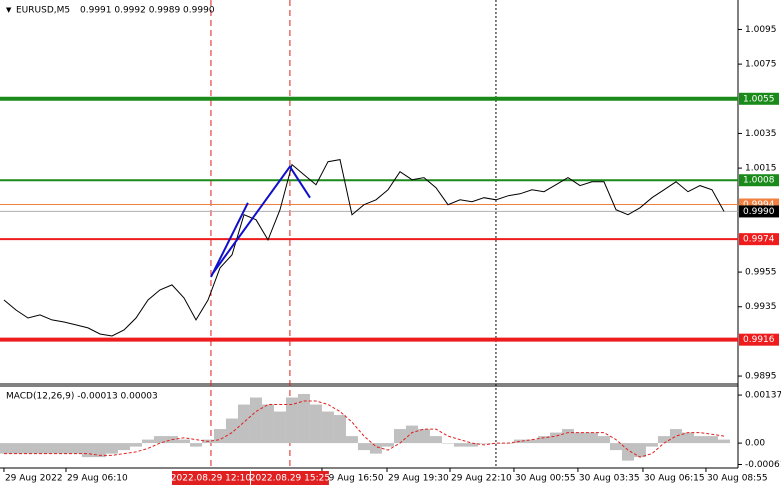 This screenshot has width=781, height=489. I want to click on y-tick-label: 0.9955, so click(761, 273).